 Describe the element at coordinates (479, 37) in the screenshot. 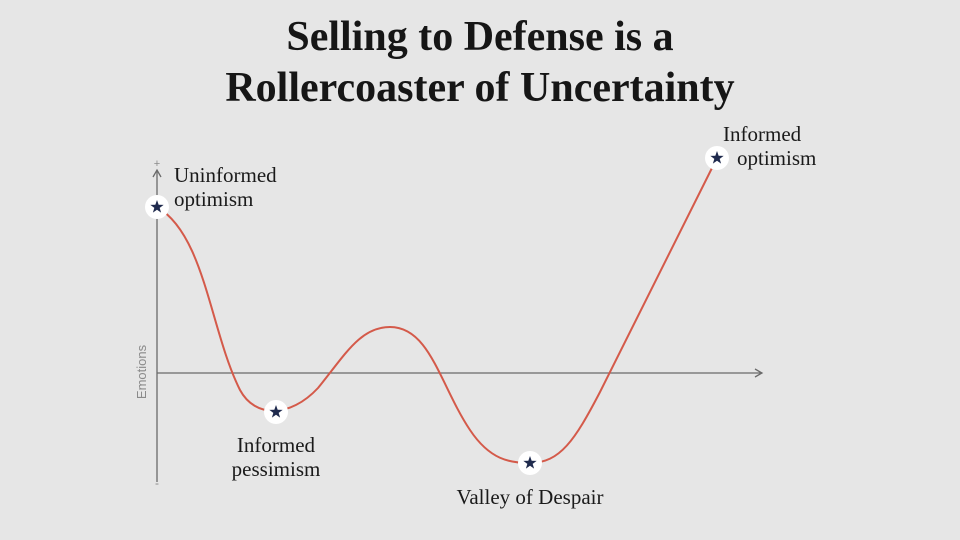

I see `title-line: Selling to Defense is a` at that location.